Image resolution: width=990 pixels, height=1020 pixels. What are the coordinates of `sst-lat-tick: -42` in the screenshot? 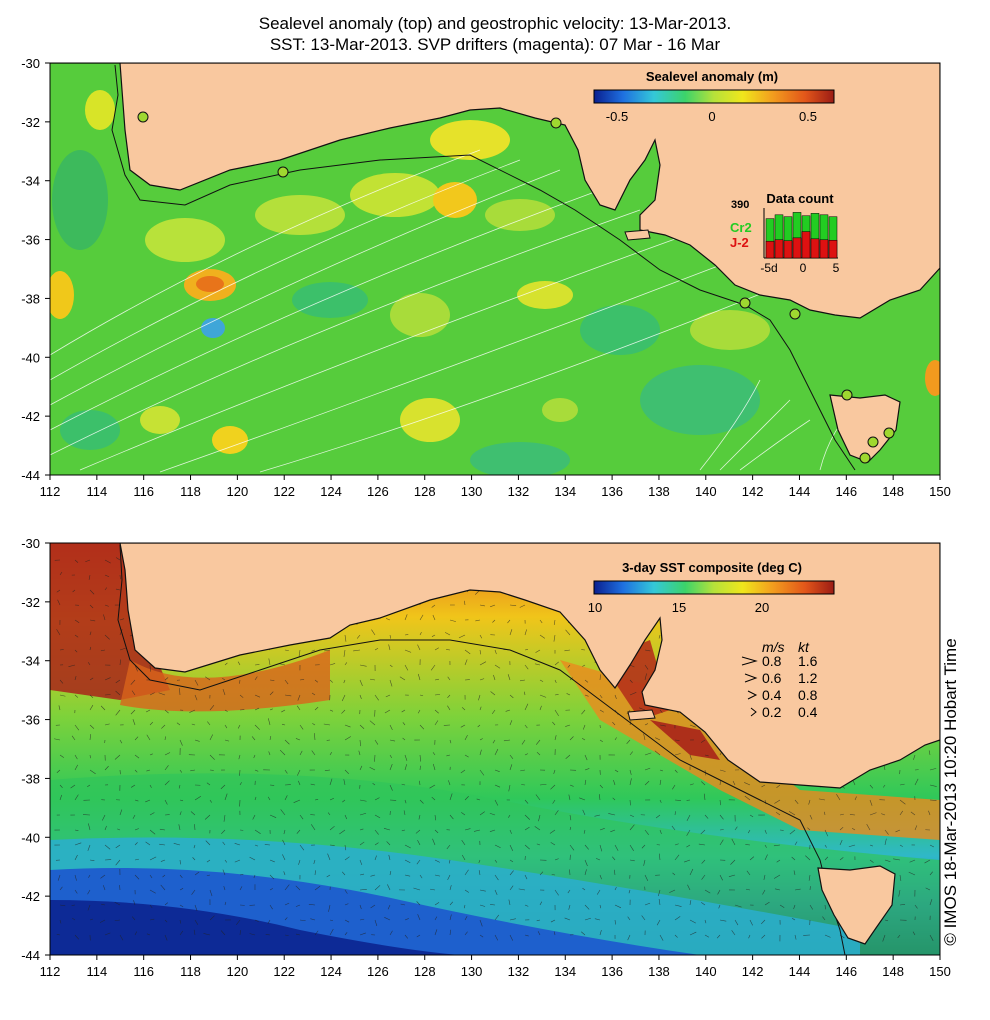 It's located at (30, 896).